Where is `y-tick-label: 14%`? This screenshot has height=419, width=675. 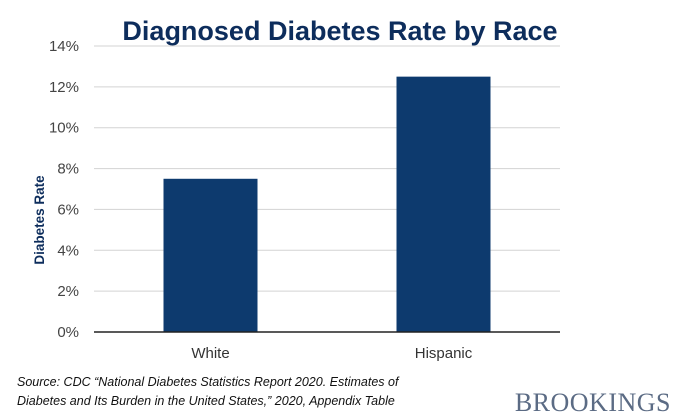 y-tick-label: 14% is located at coordinates (64, 46).